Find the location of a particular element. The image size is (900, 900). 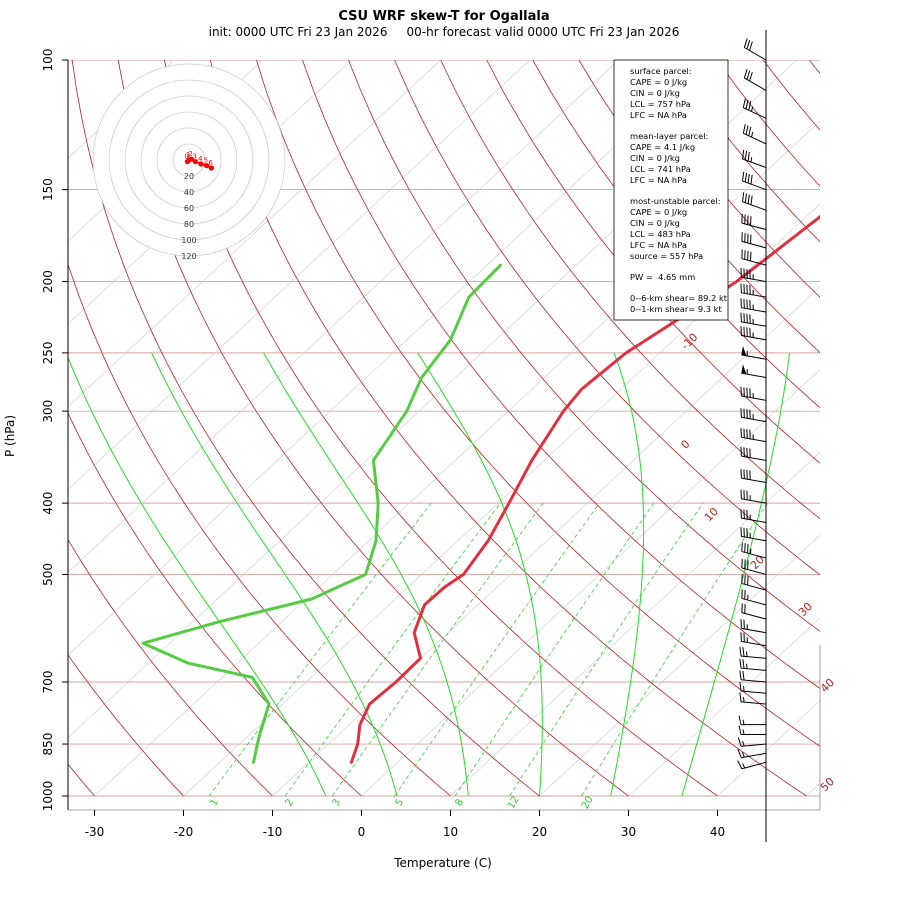

hodograph-height-label: 4 is located at coordinates (200, 159).